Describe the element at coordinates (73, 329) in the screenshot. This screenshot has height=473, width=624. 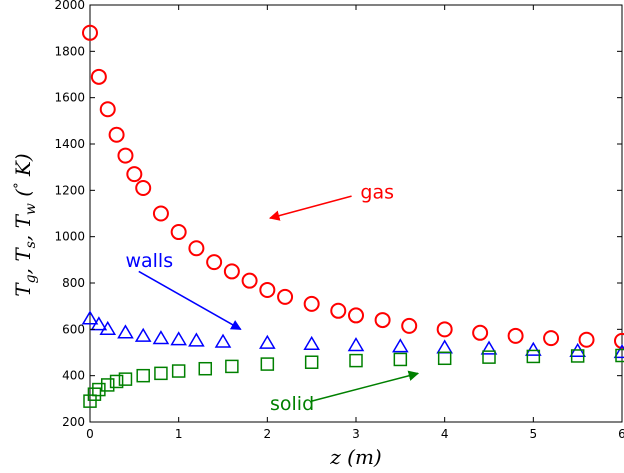
I see `y-tick-label: 600` at that location.